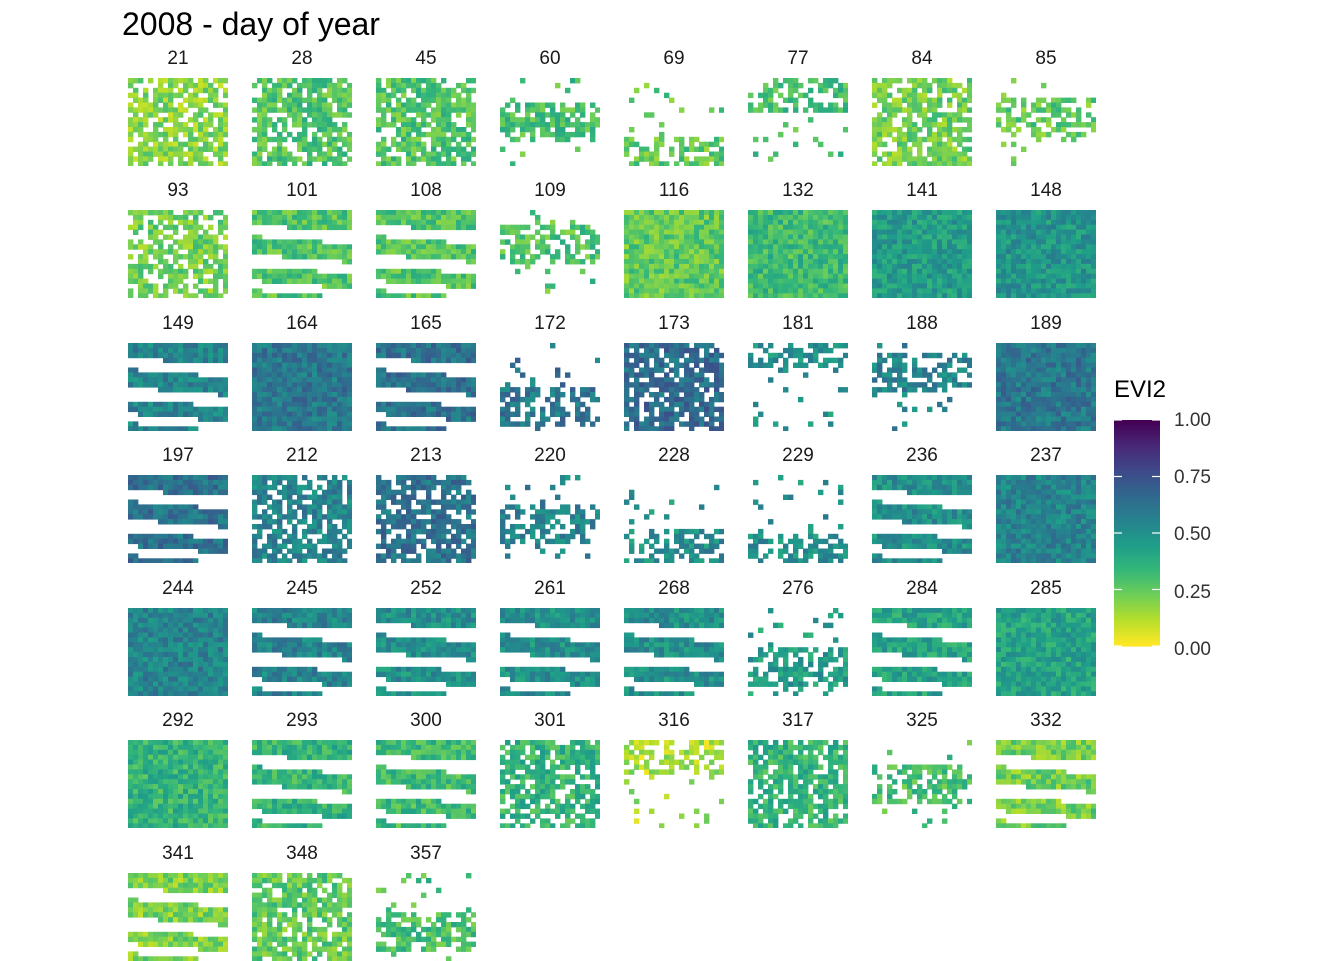  What do you see at coordinates (302, 324) in the screenshot?
I see `facet-strip-label: 164` at bounding box center [302, 324].